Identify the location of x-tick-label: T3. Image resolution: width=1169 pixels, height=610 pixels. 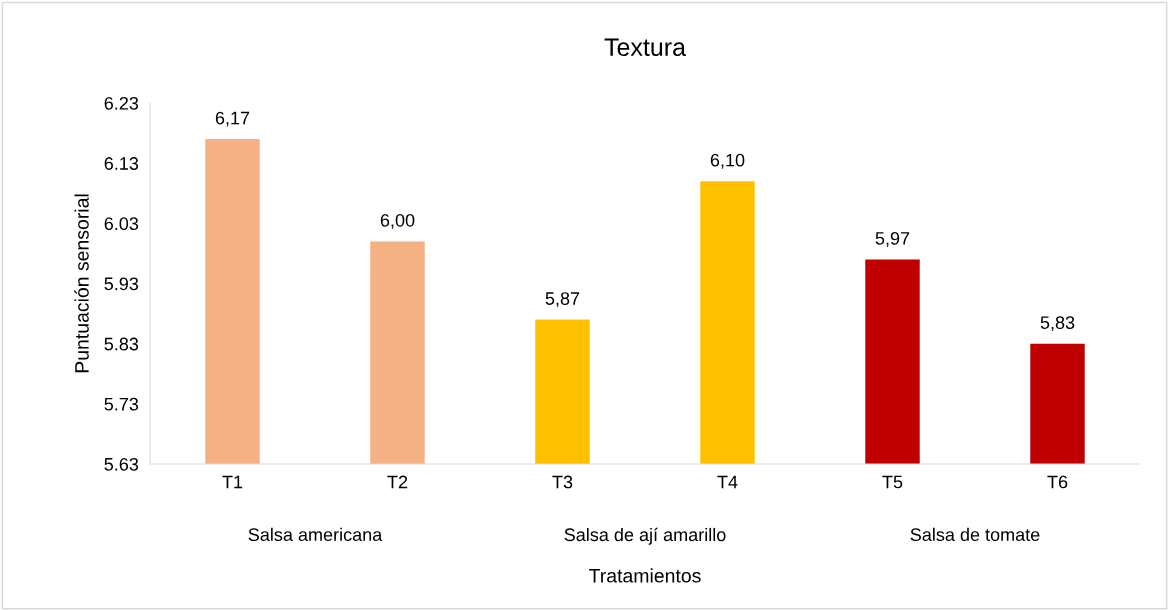
(562, 482).